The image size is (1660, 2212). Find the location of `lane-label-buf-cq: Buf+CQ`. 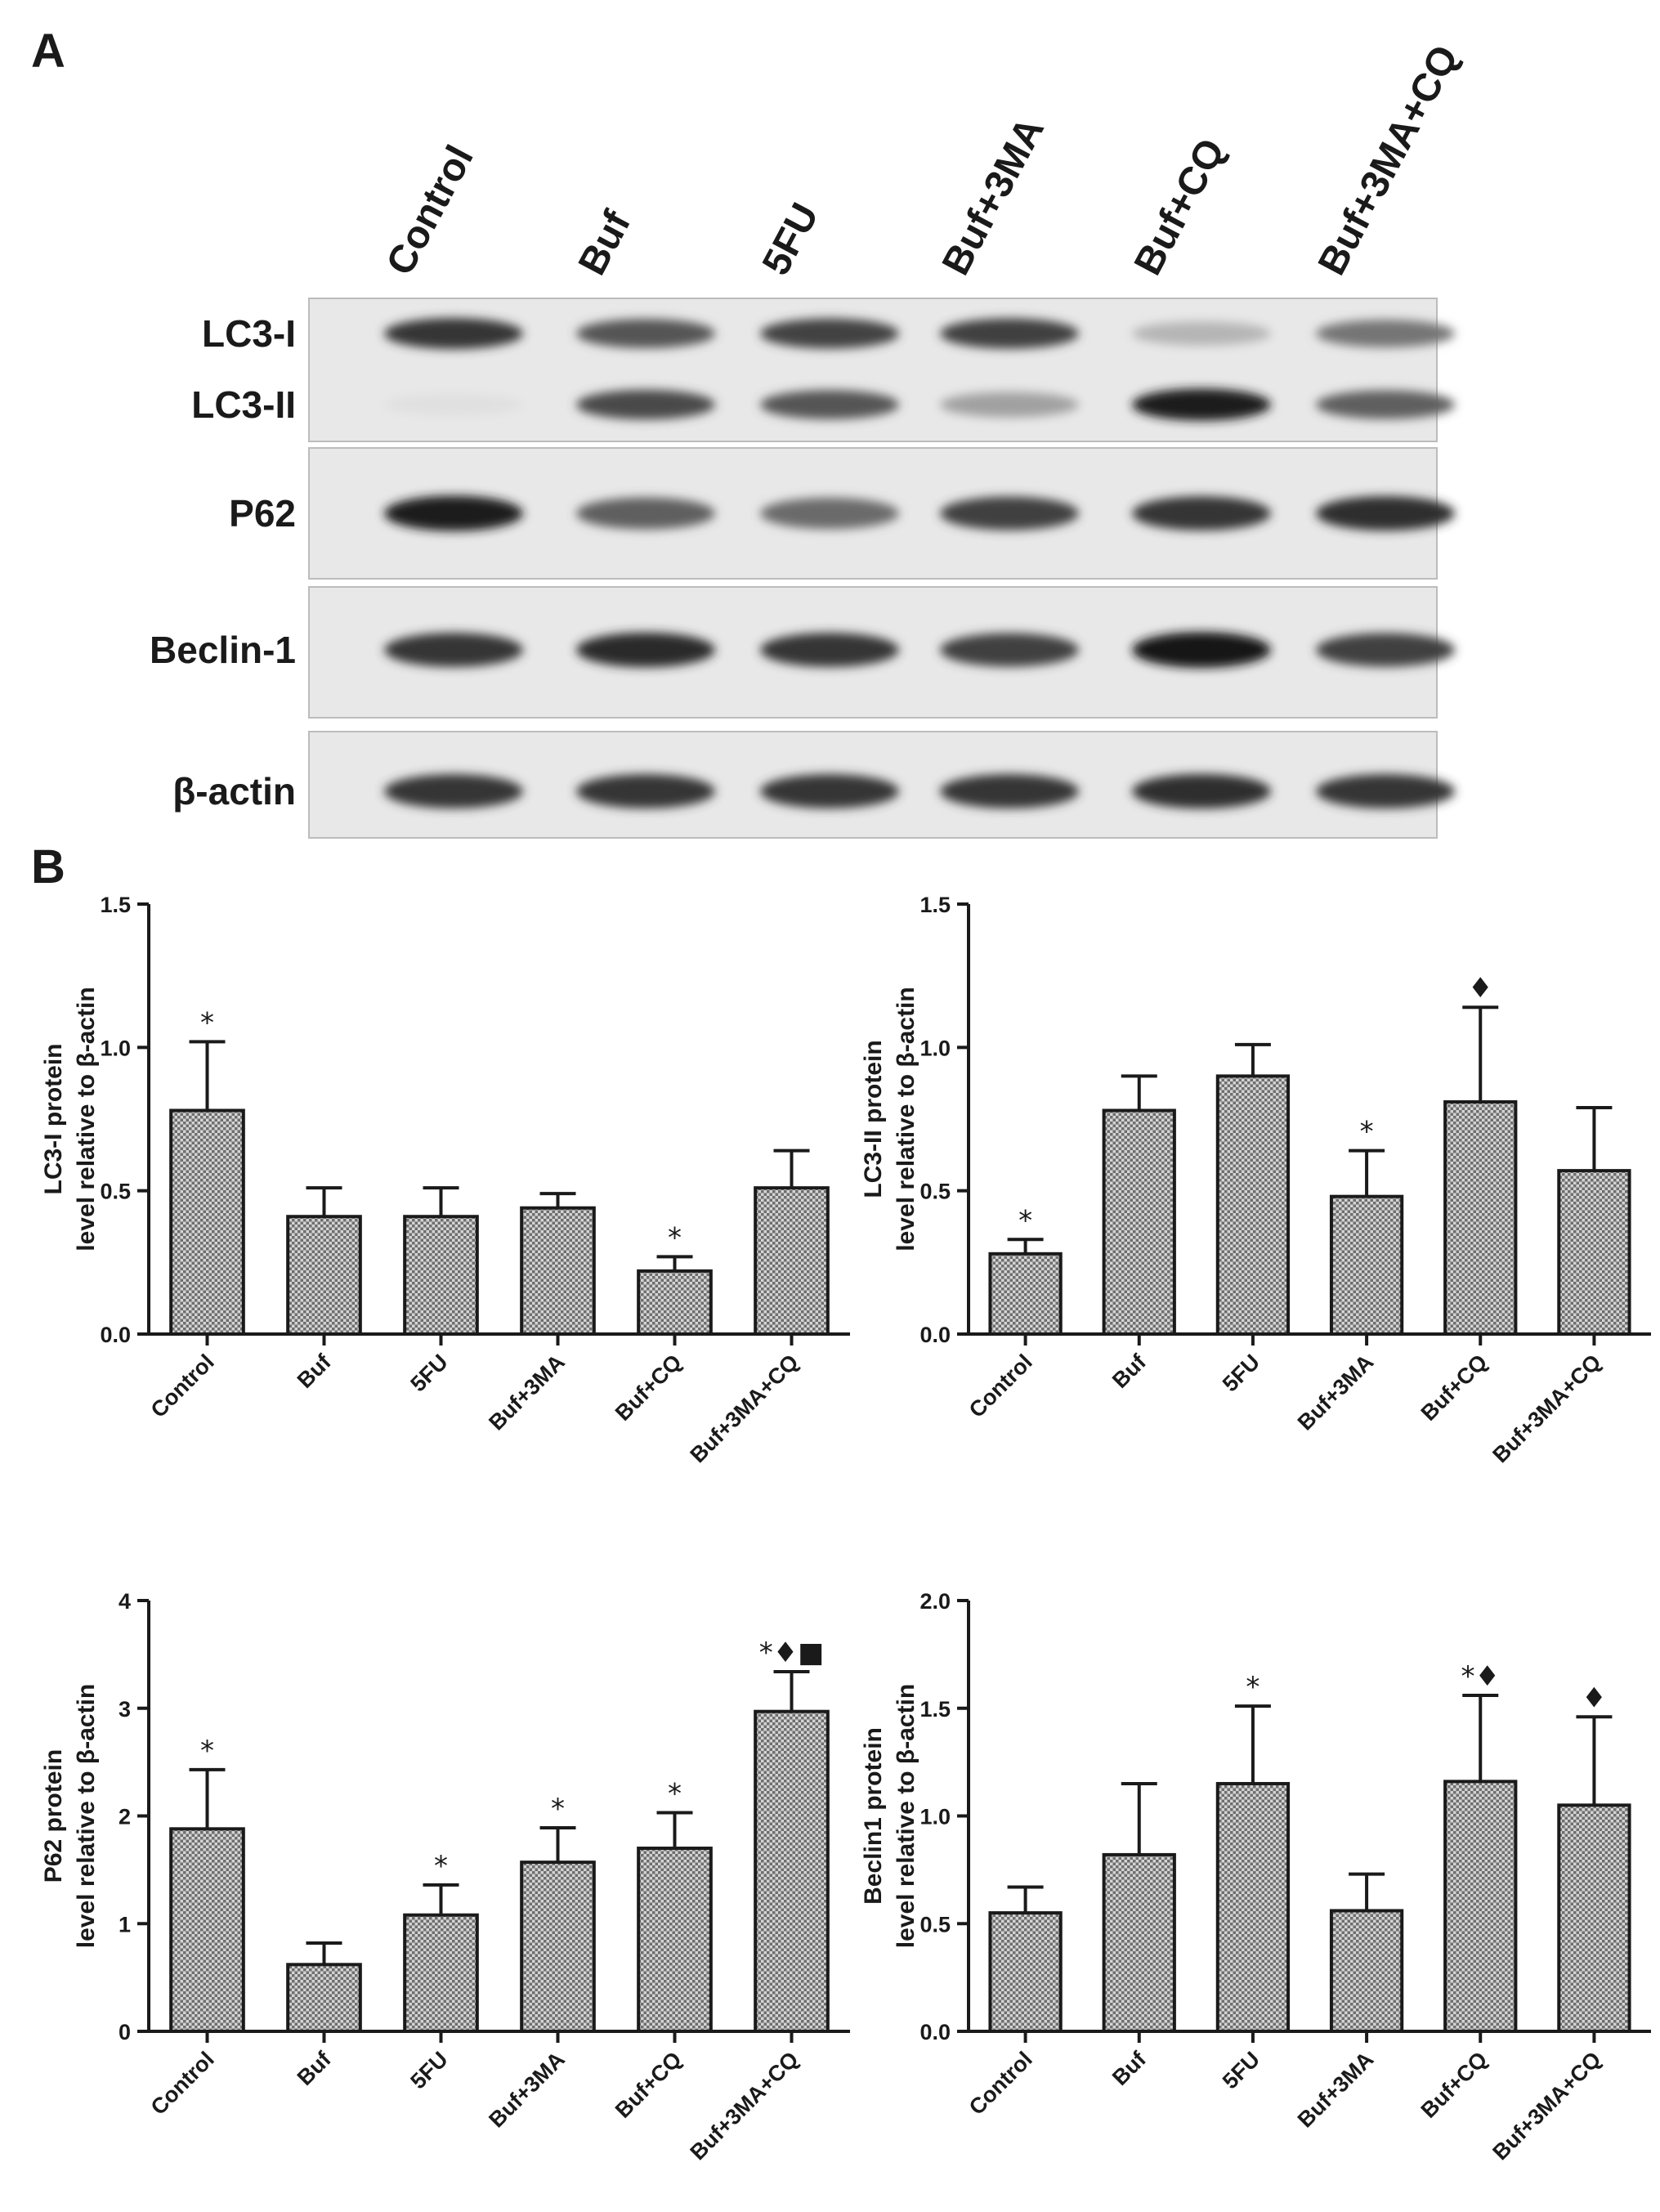

lane-label-buf-cq: Buf+CQ is located at coordinates (1179, 207).